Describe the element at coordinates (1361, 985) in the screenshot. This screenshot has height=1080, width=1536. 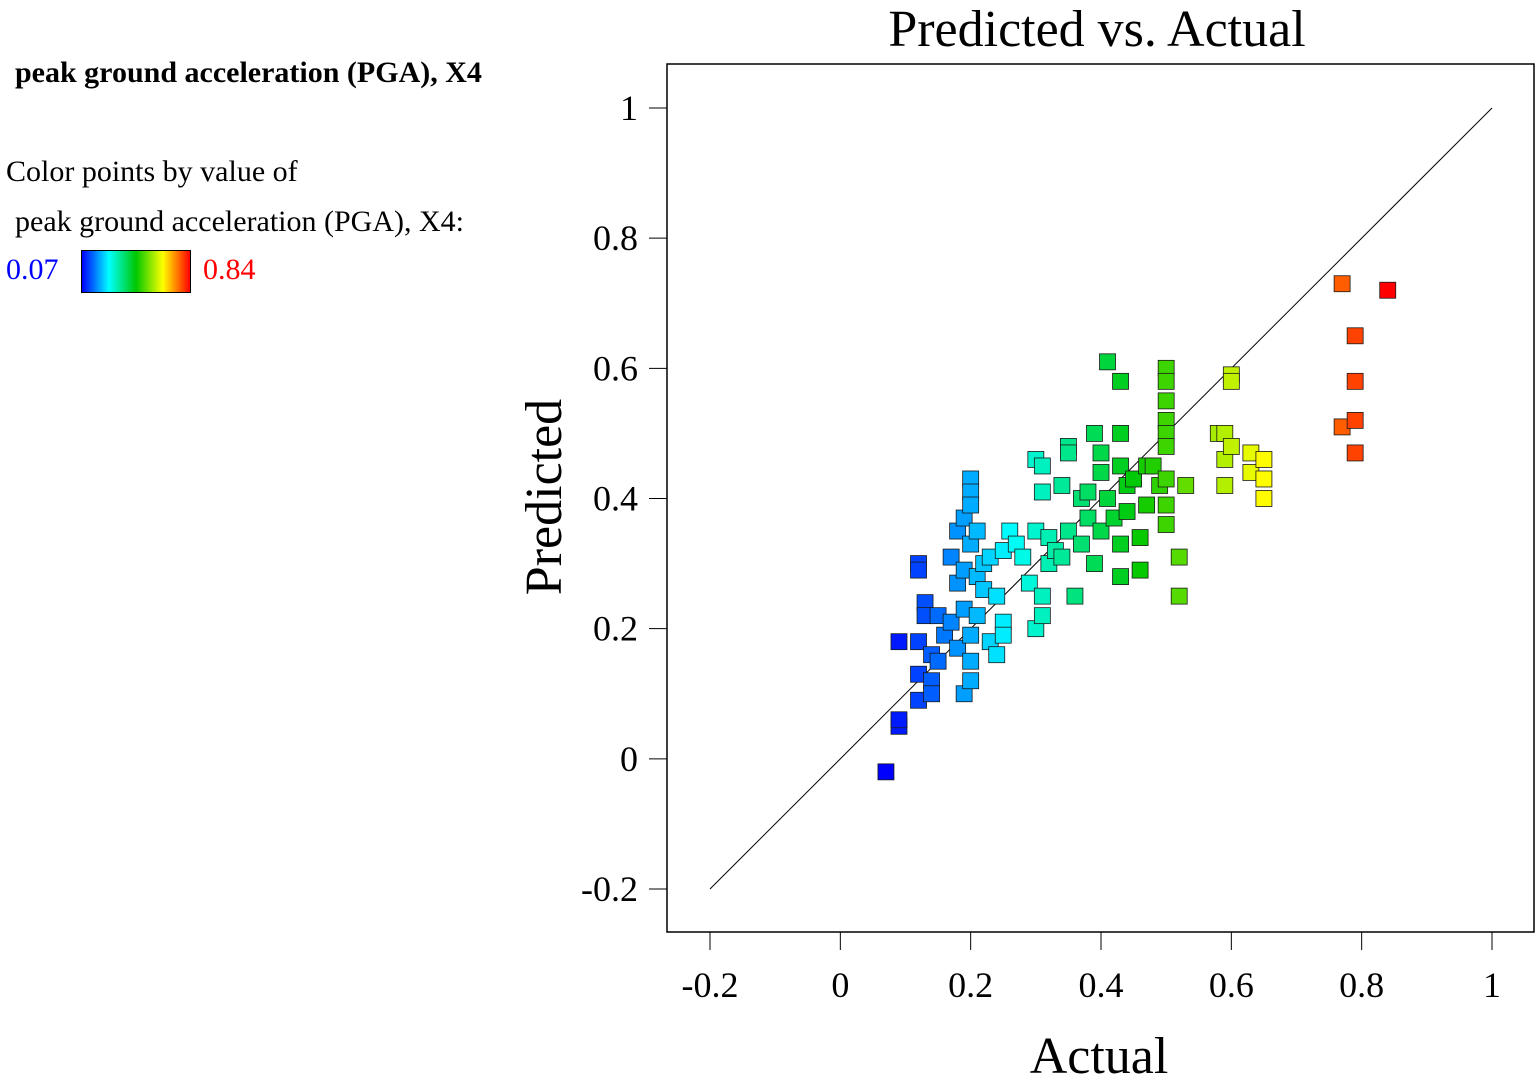
I see `x-tick-label: 0.8` at that location.